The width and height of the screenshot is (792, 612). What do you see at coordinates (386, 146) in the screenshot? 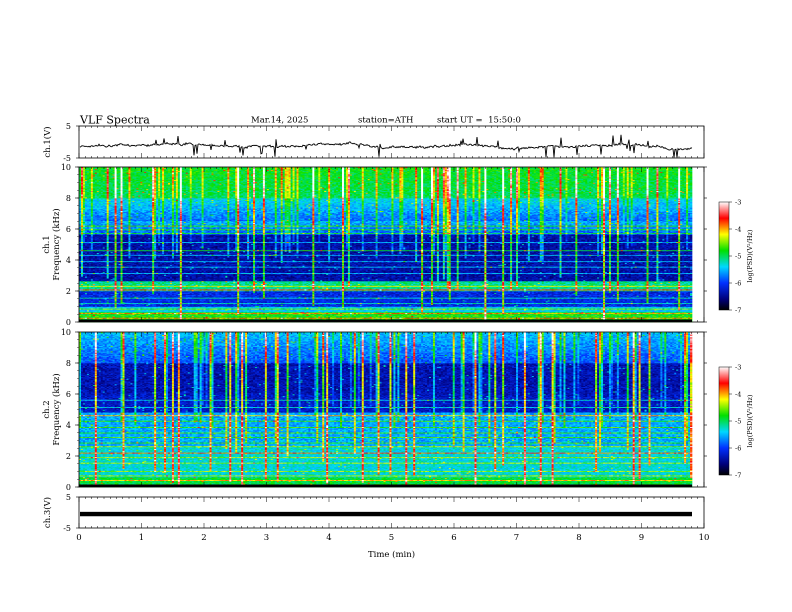
I see `waveform-trace` at bounding box center [386, 146].